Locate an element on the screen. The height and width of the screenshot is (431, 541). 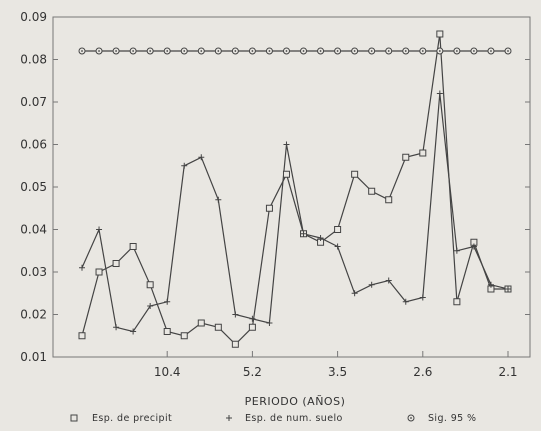
legend-label-3: Sig. 95 % is located at coordinates (452, 418).